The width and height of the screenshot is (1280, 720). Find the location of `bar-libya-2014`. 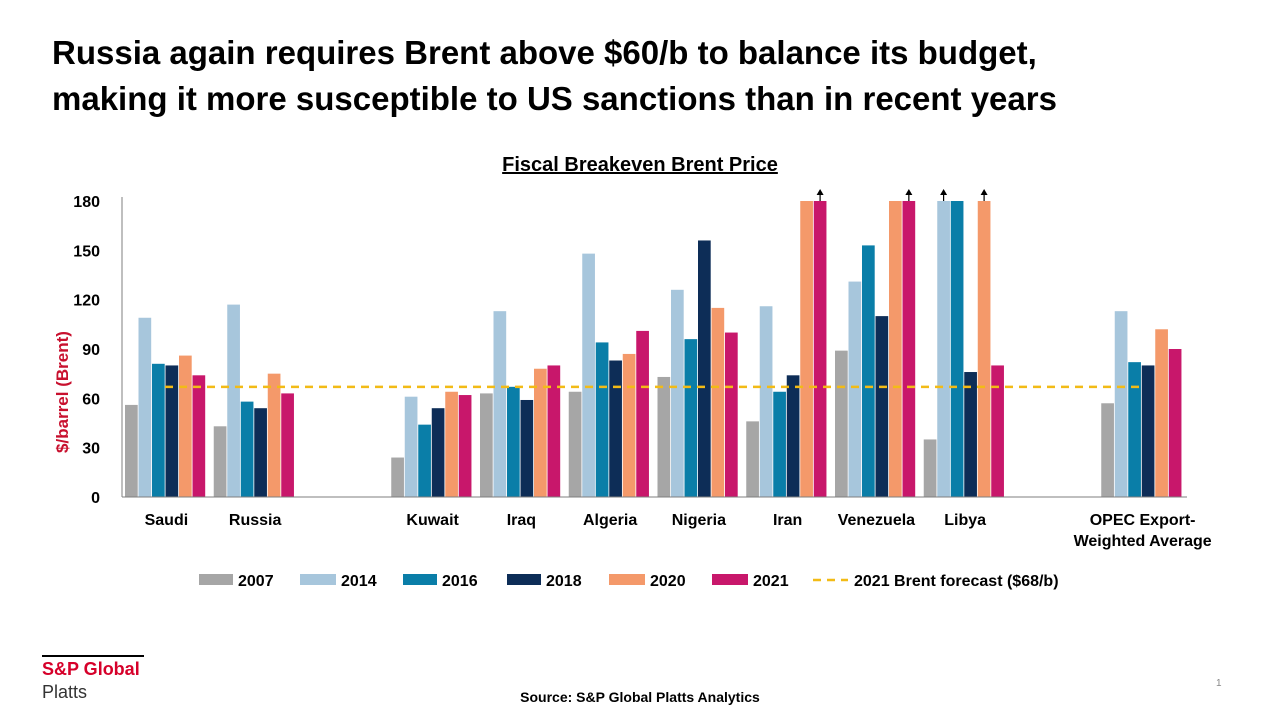

bar-libya-2014 is located at coordinates (943, 349).